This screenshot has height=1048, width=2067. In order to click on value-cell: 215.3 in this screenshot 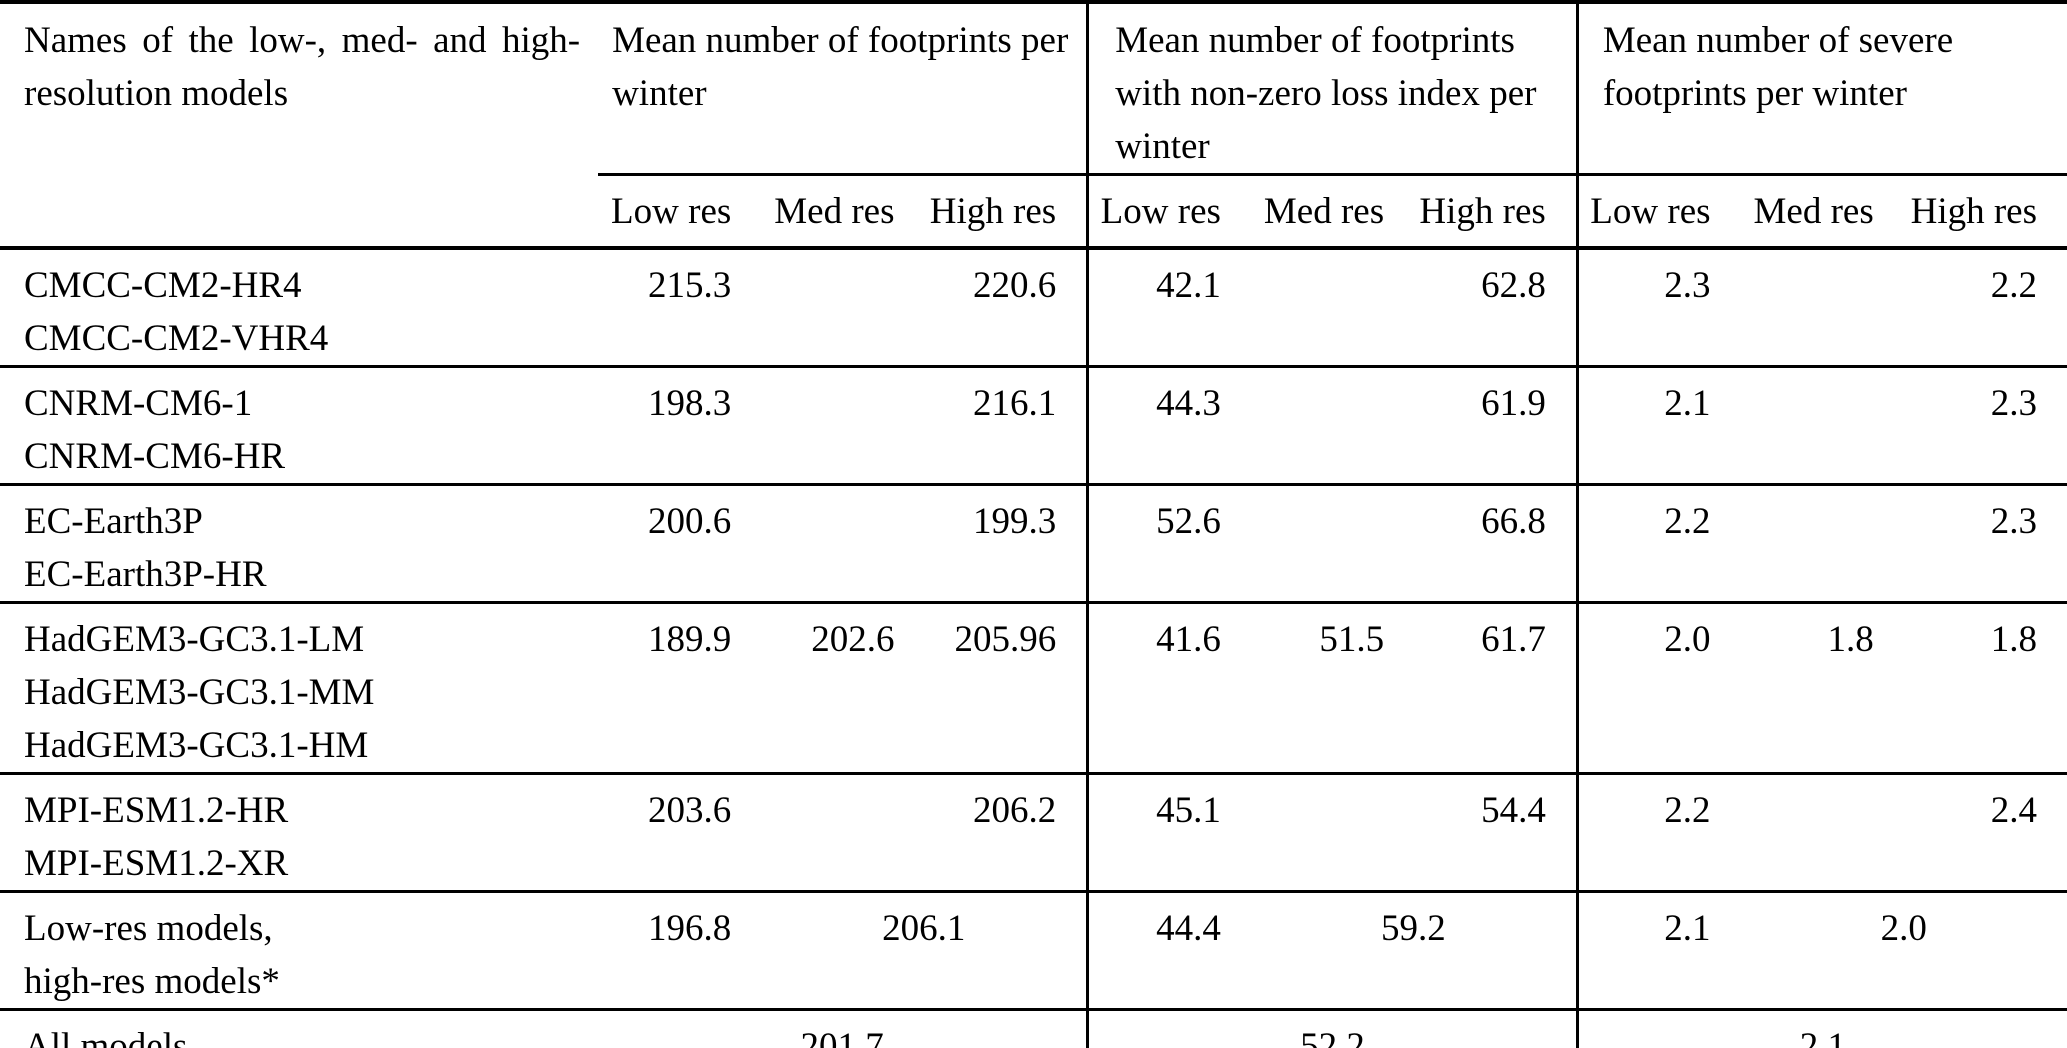, I will do `click(680, 308)`.